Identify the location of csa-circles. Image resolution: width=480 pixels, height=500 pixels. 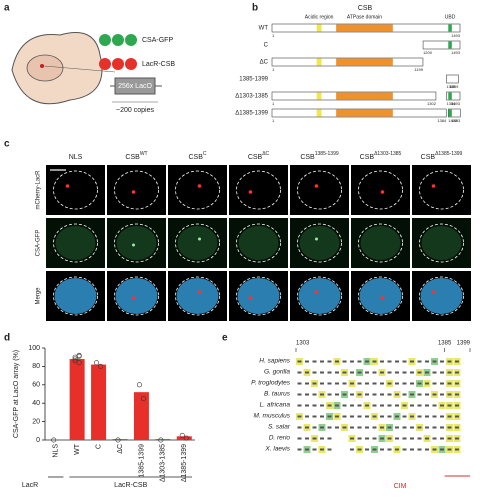
(118, 40).